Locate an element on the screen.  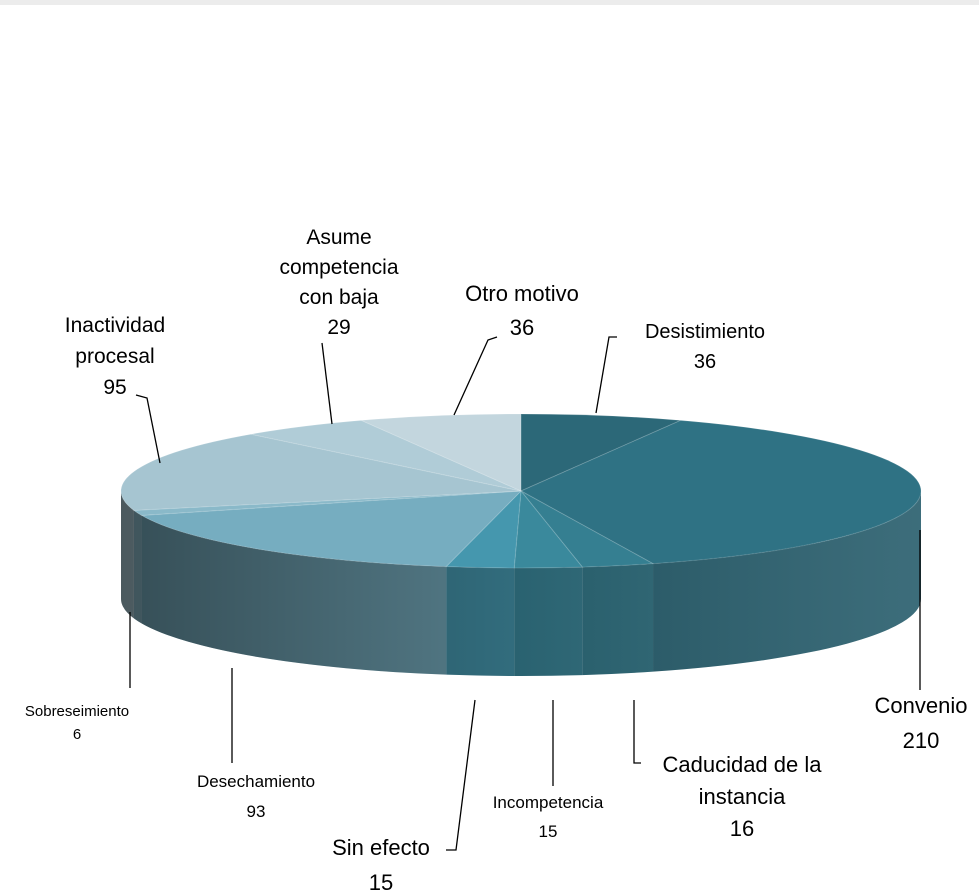
pie-slice-convenio is located at coordinates (720, 492).